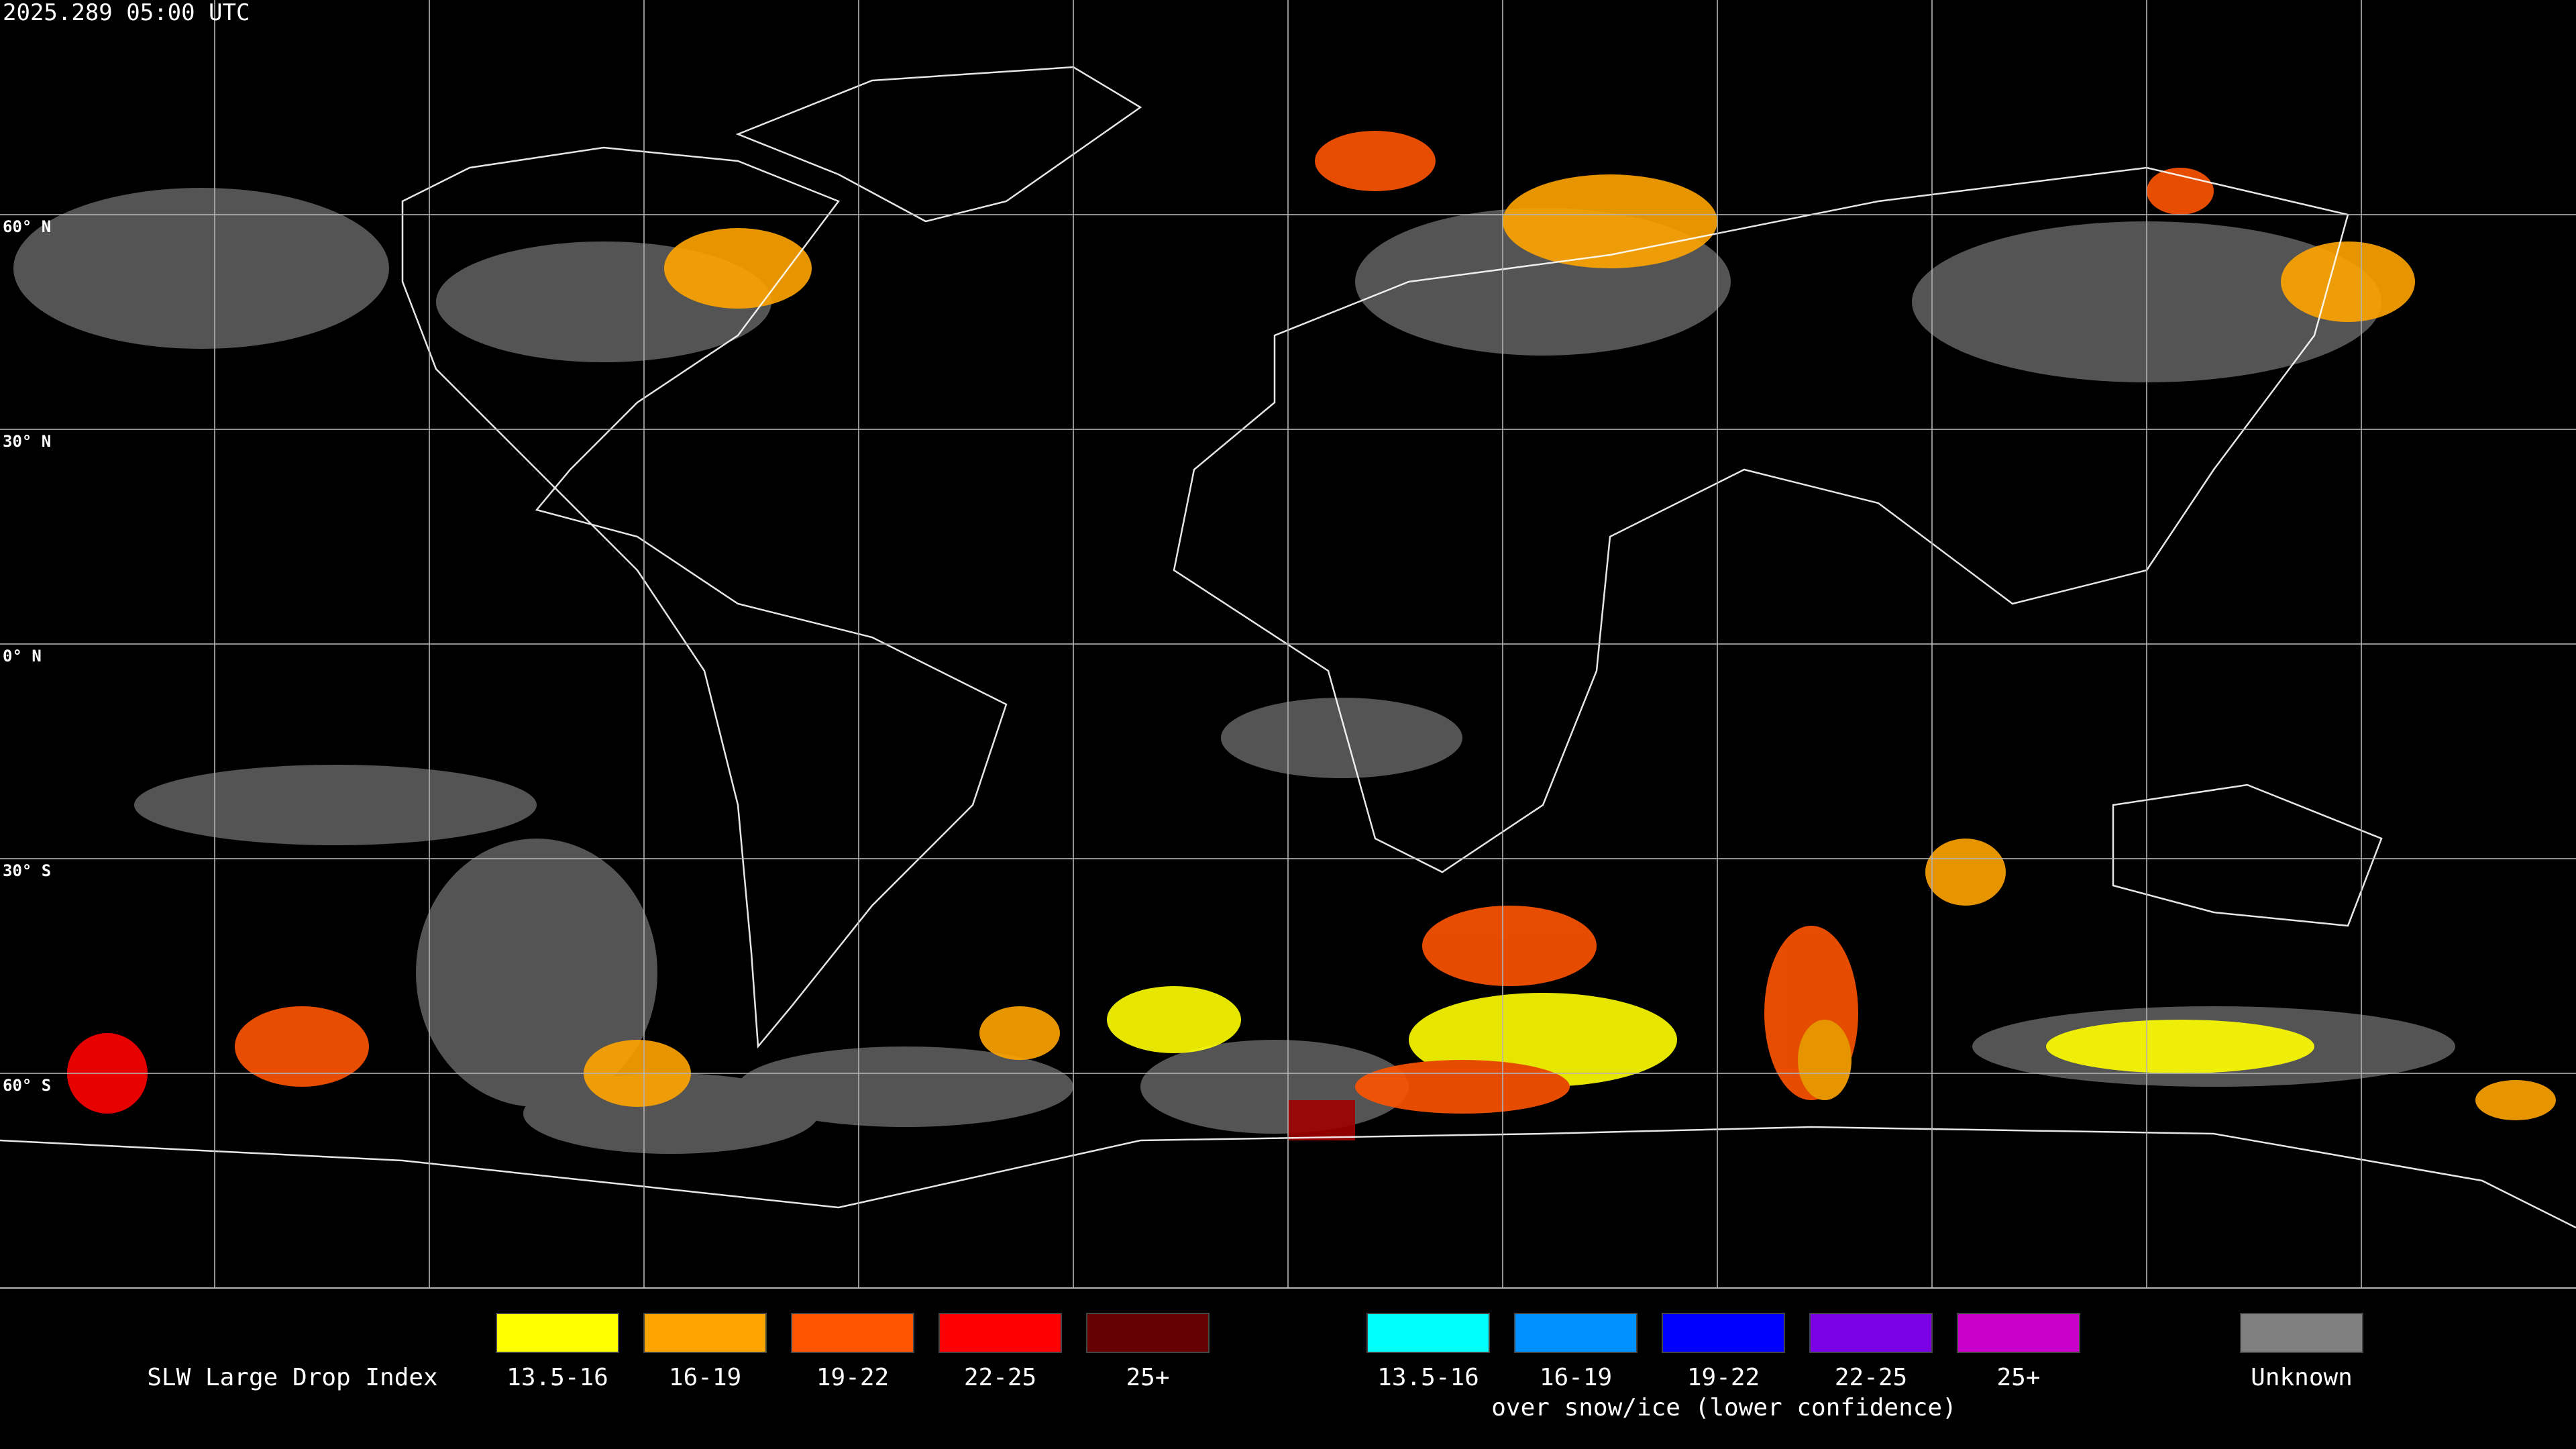  I want to click on antarctica-coast, so click(1288, 1177).